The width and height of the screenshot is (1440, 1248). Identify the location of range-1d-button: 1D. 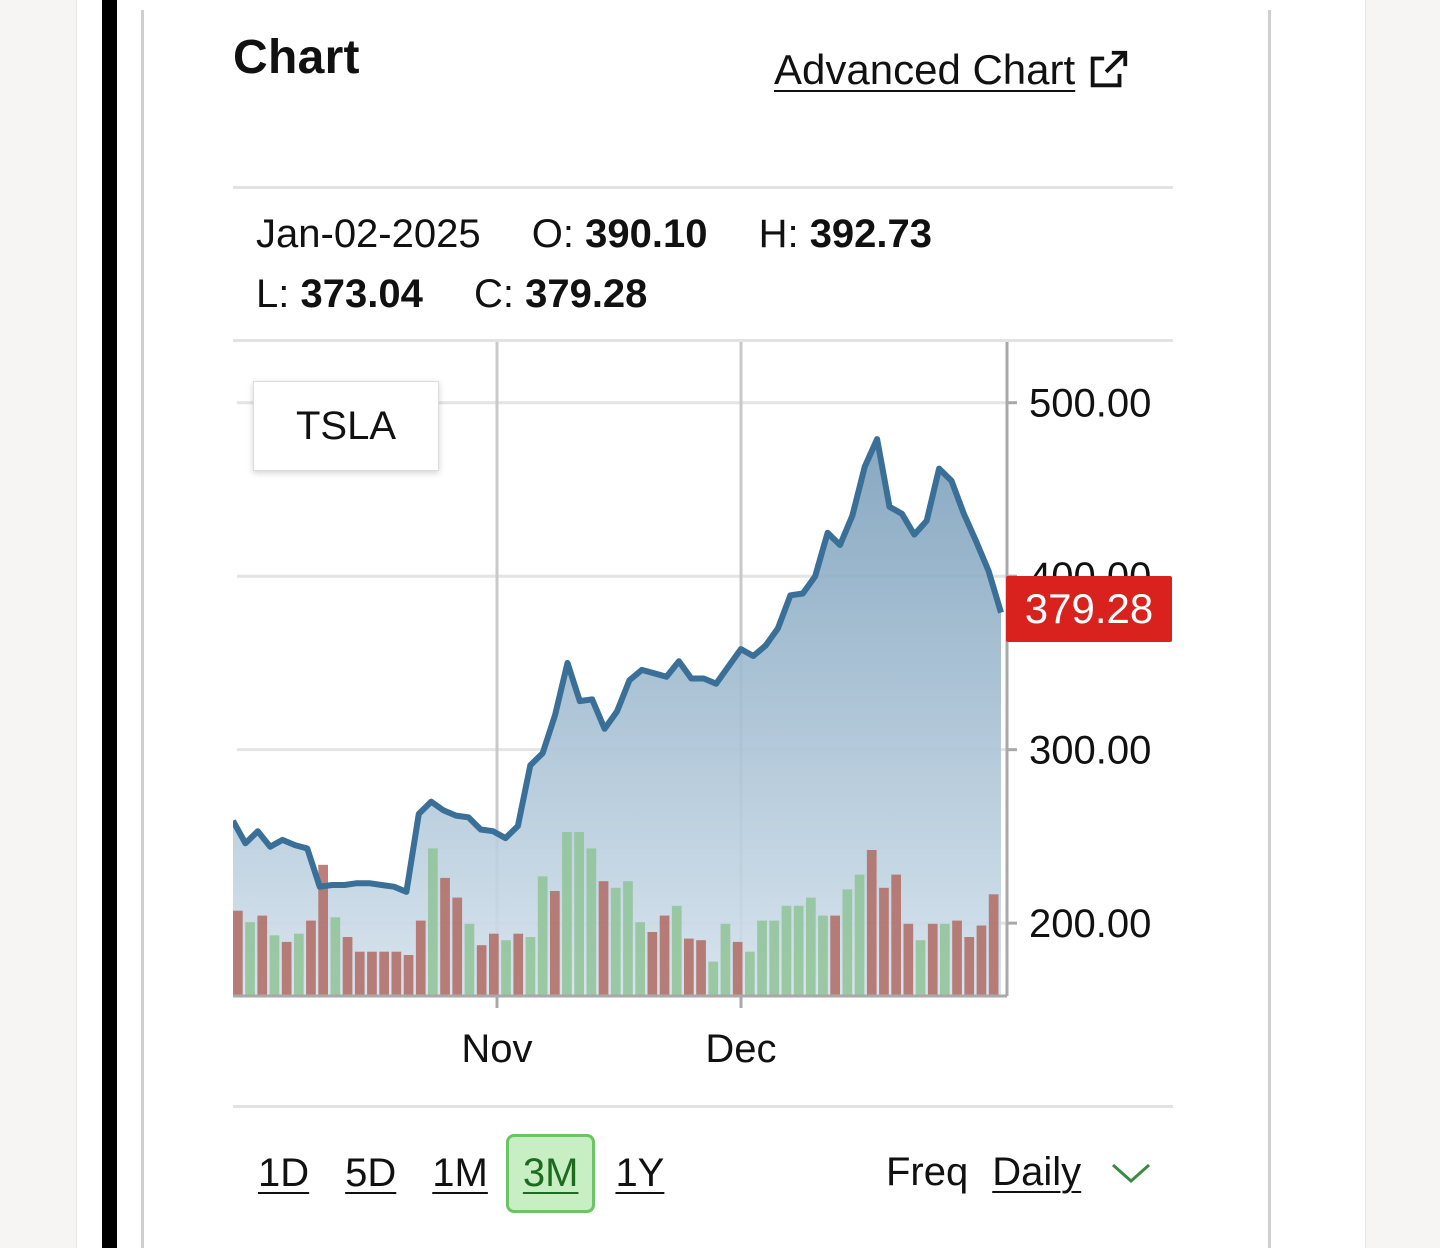
(284, 1172).